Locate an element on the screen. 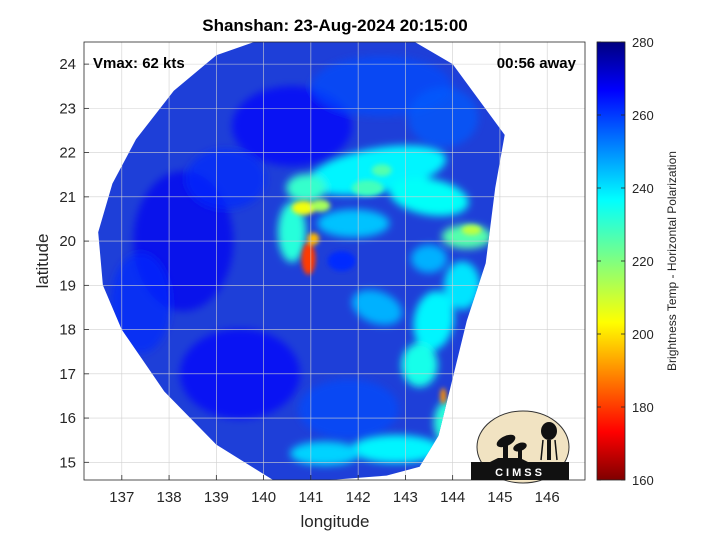 This screenshot has height=540, width=720. colorbar-tick-label: 220 is located at coordinates (643, 261).